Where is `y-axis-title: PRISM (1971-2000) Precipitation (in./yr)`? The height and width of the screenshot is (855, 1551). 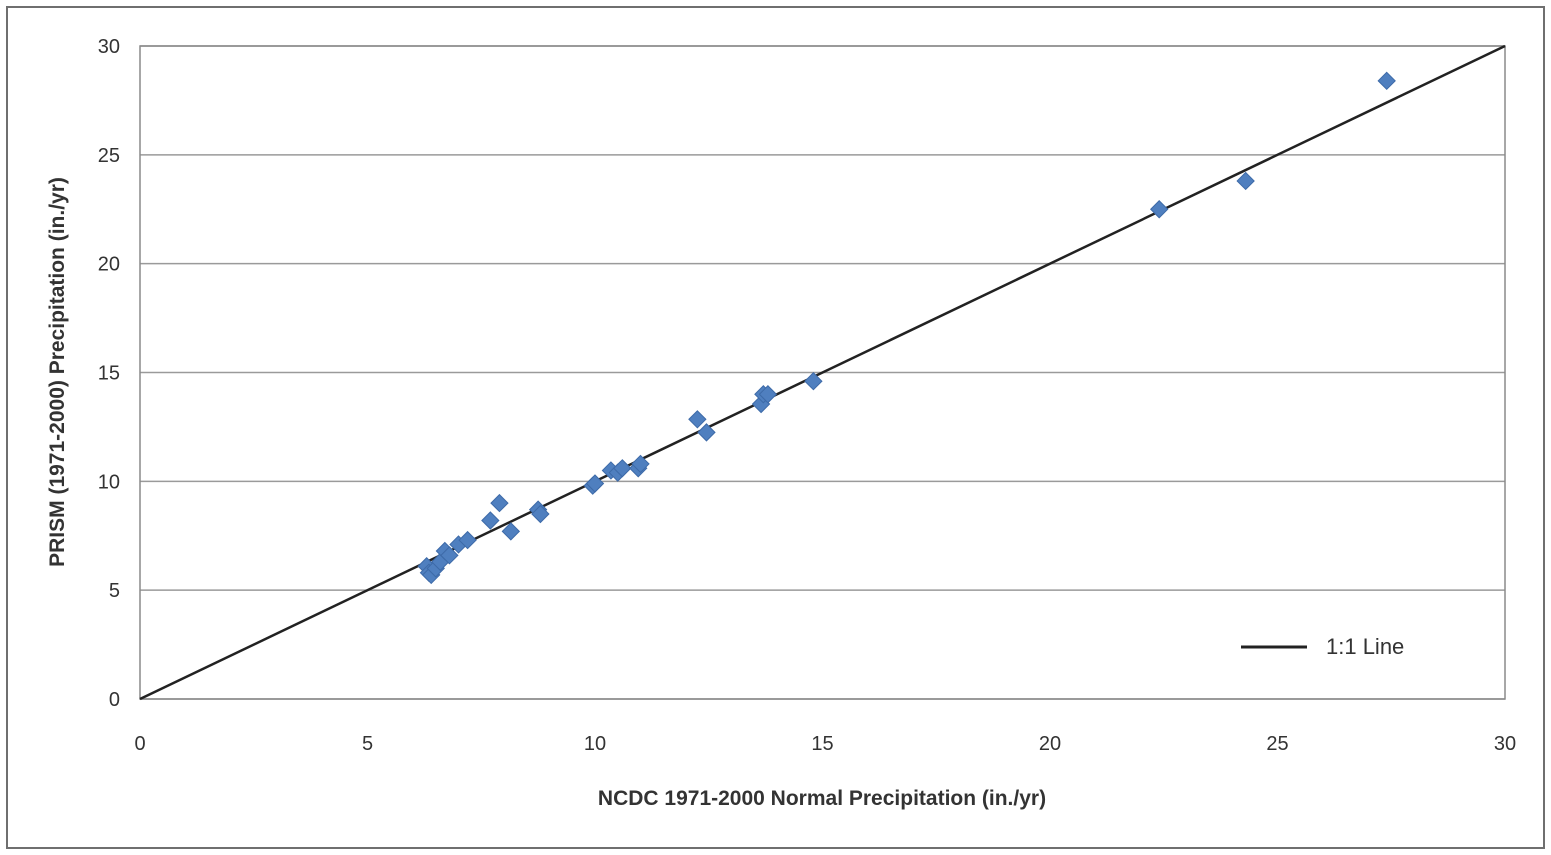 y-axis-title: PRISM (1971-2000) Precipitation (in./yr) is located at coordinates (57, 372).